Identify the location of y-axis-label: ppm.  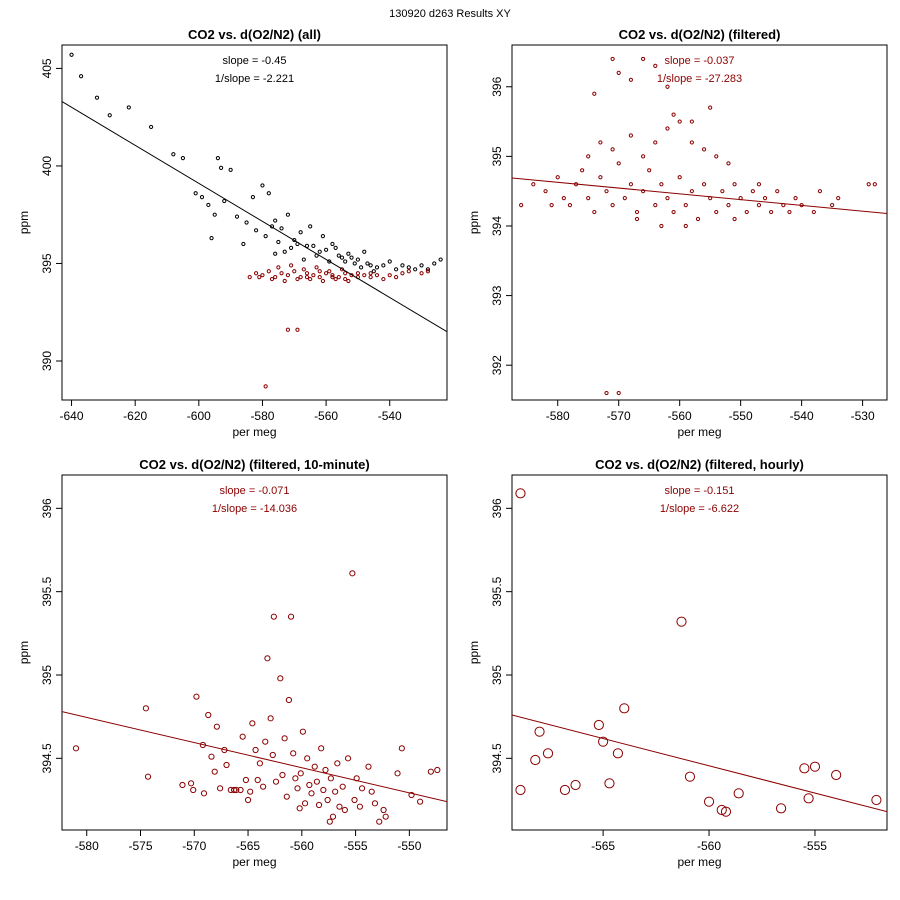
(24, 222).